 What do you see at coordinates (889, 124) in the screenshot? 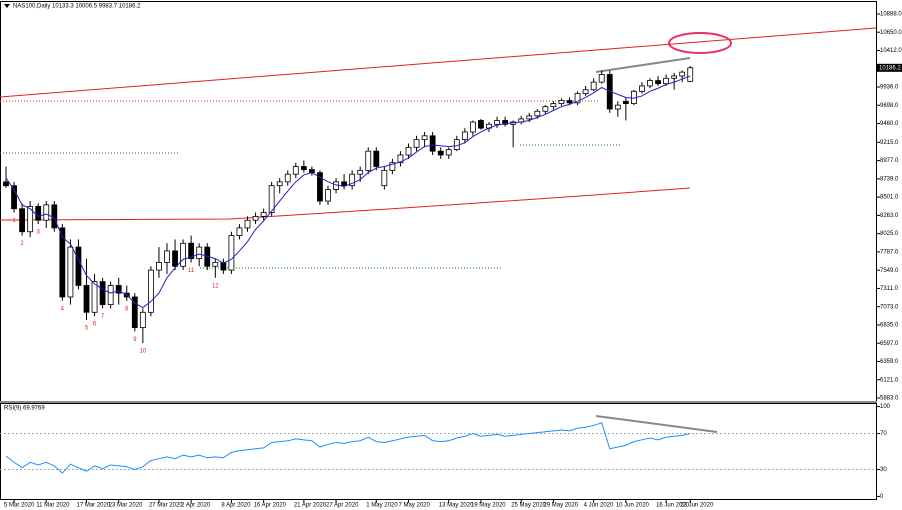
I see `y-tick-label: 9460.0` at bounding box center [889, 124].